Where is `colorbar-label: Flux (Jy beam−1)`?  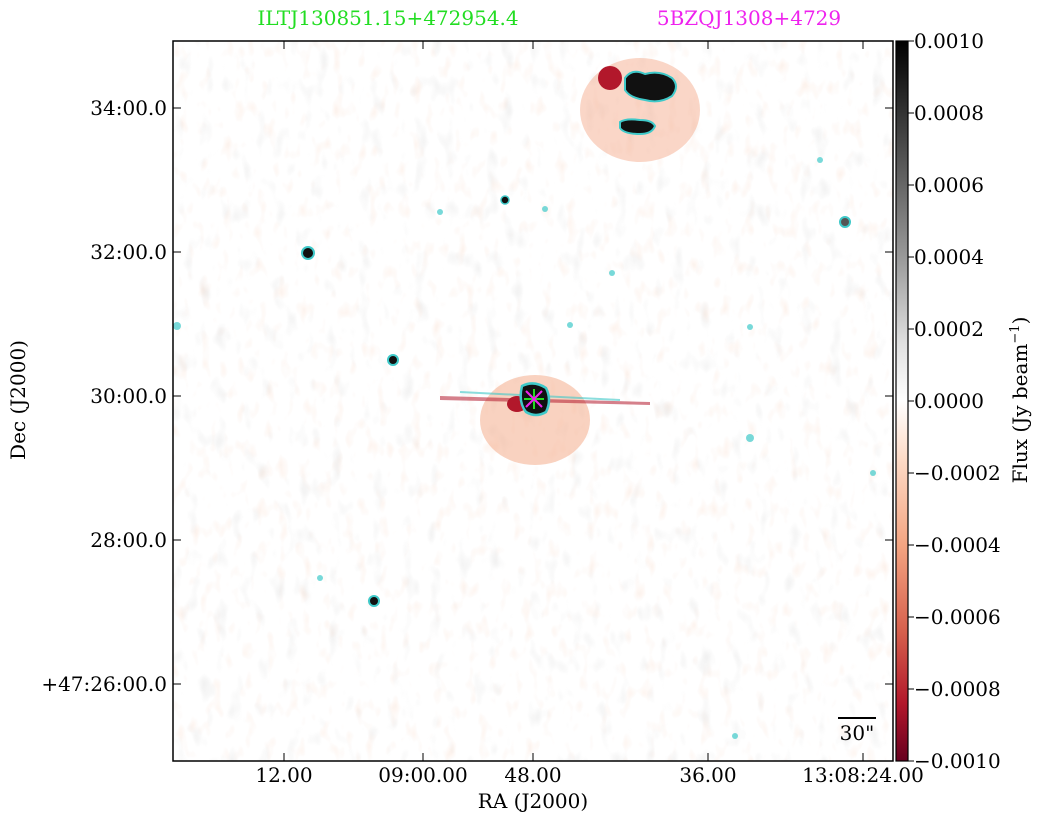
colorbar-label: Flux (Jy beam−1) is located at coordinates (1020, 400).